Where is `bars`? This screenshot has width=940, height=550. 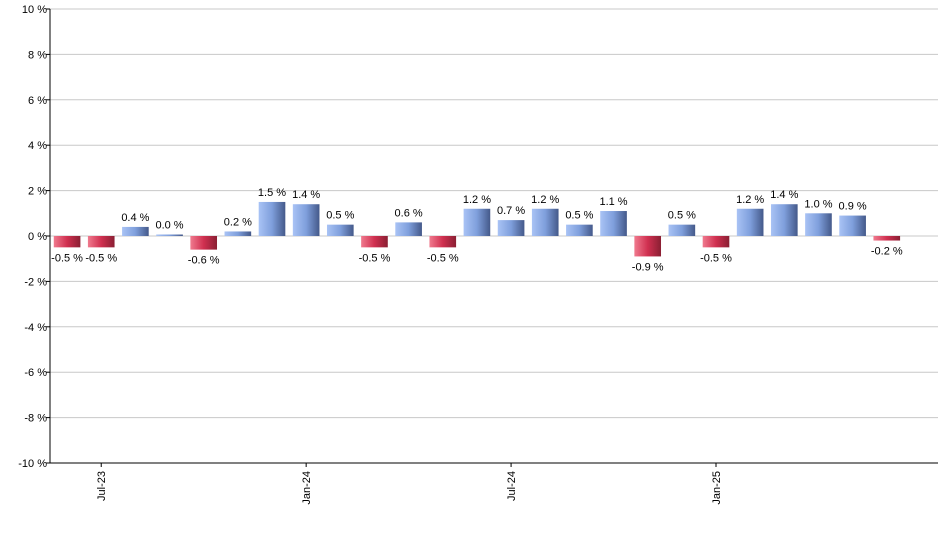
bars is located at coordinates (477, 229).